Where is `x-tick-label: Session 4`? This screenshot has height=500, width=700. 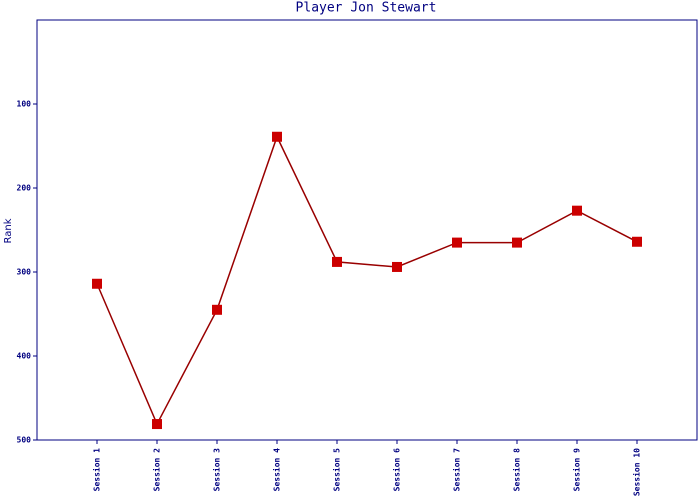 x-tick-label: Session 4 is located at coordinates (277, 470).